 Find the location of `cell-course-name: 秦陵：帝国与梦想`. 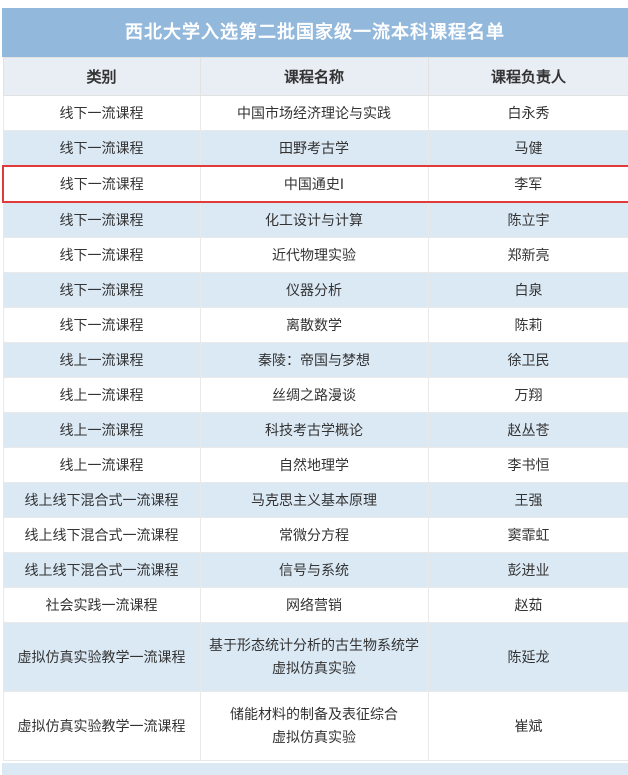

cell-course-name: 秦陵：帝国与梦想 is located at coordinates (314, 360).